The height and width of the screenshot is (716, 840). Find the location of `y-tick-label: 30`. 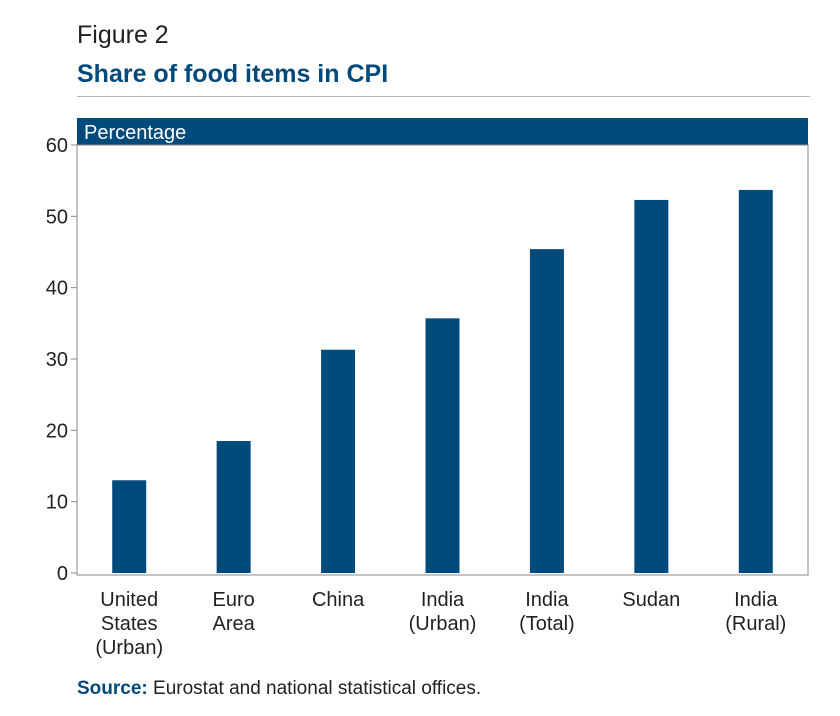

y-tick-label: 30 is located at coordinates (57, 360).